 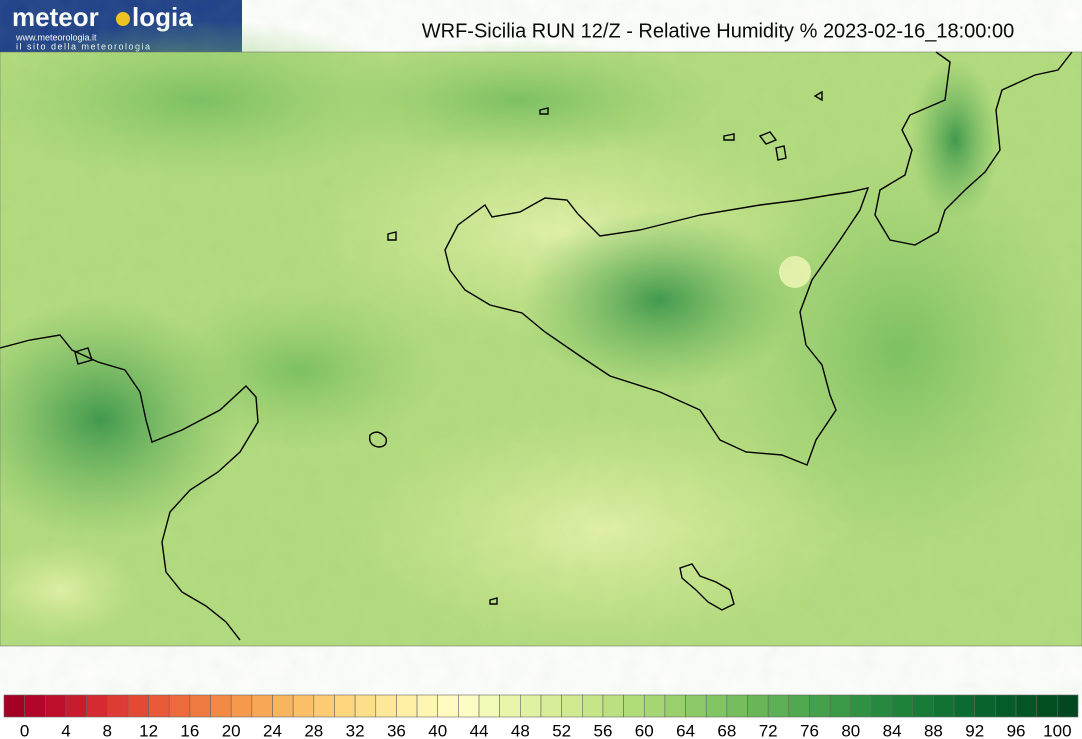 What do you see at coordinates (973, 148) in the screenshot?
I see `calabria-coast` at bounding box center [973, 148].